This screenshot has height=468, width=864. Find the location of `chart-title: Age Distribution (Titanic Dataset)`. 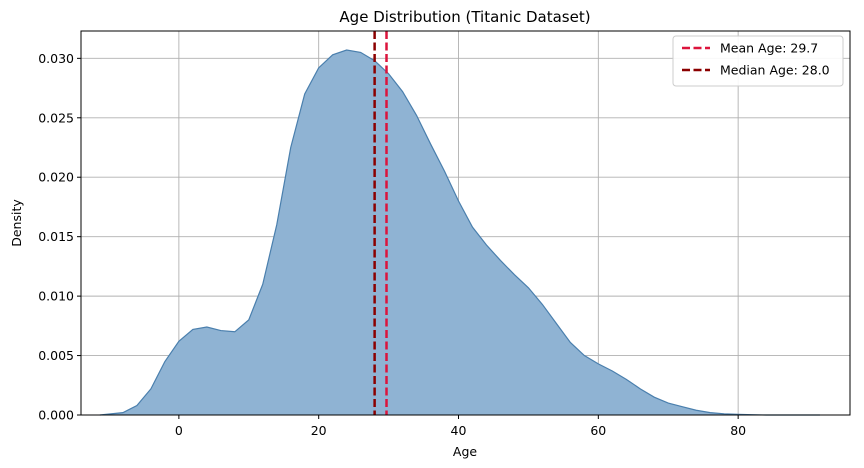

chart-title: Age Distribution (Titanic Dataset) is located at coordinates (464, 17).